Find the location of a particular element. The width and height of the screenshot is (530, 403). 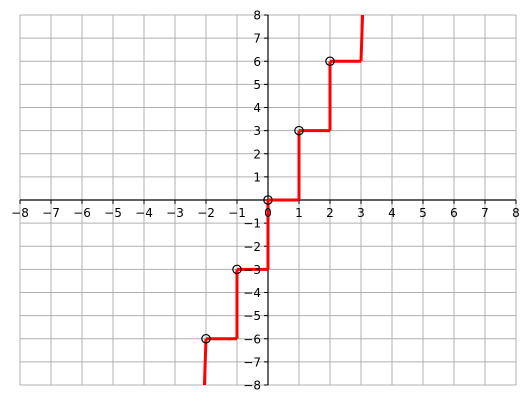

y-tick-label: 7 is located at coordinates (257, 39).